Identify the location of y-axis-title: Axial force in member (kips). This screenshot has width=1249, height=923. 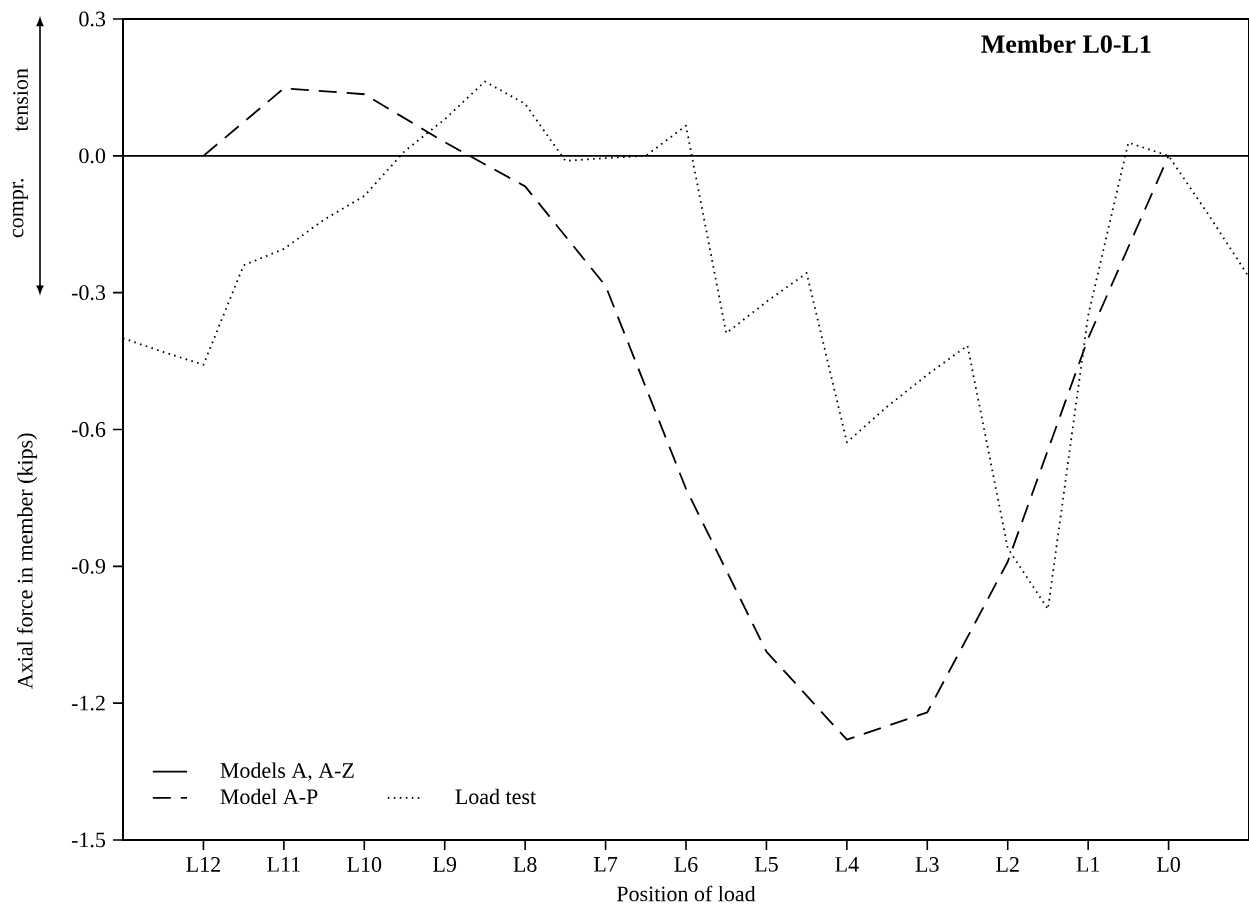
(27, 561).